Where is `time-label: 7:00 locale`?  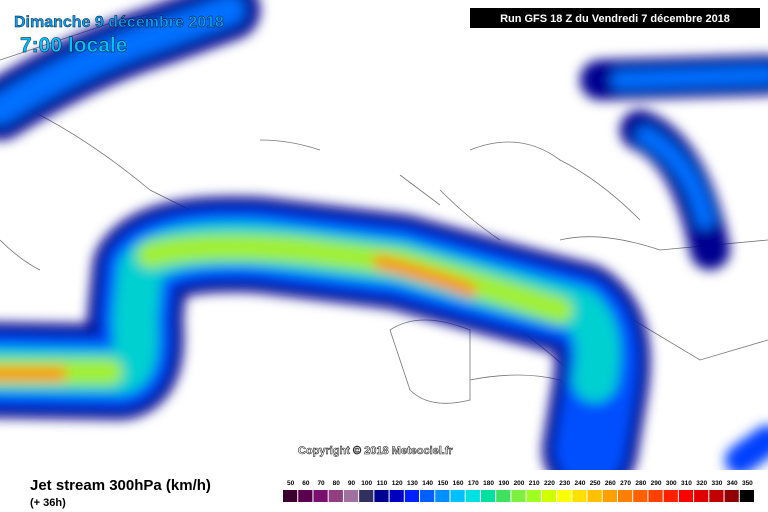 time-label: 7:00 locale is located at coordinates (73, 45).